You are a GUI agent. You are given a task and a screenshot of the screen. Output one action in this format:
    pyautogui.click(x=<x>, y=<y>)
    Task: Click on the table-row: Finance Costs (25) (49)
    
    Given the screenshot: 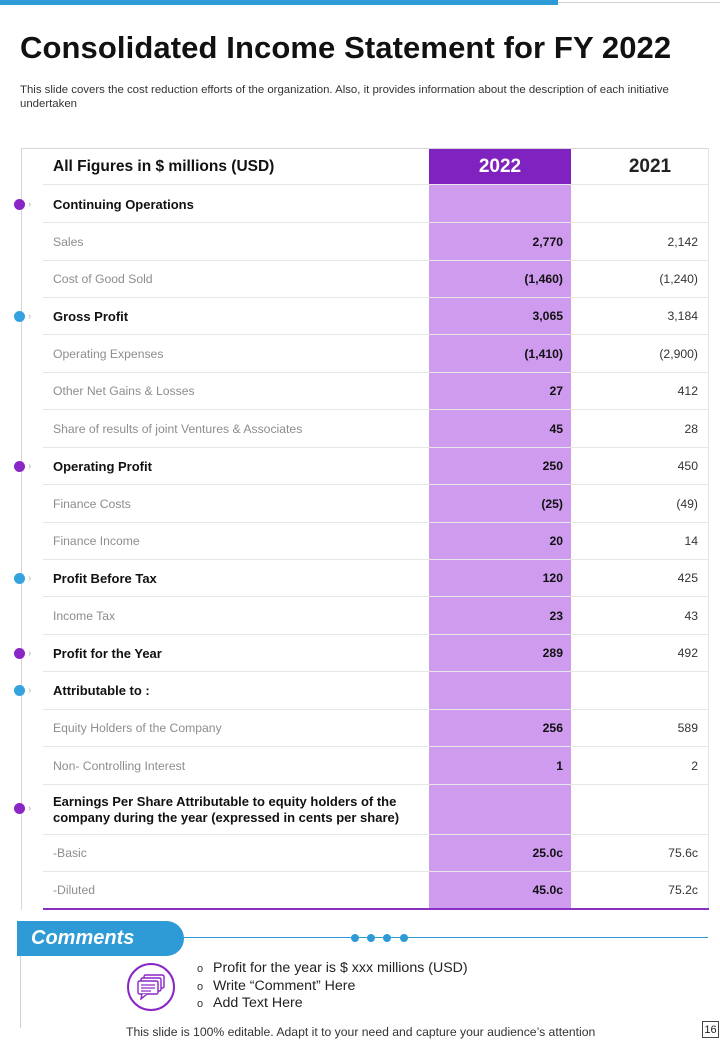 What is the action you would take?
    pyautogui.click(x=376, y=504)
    